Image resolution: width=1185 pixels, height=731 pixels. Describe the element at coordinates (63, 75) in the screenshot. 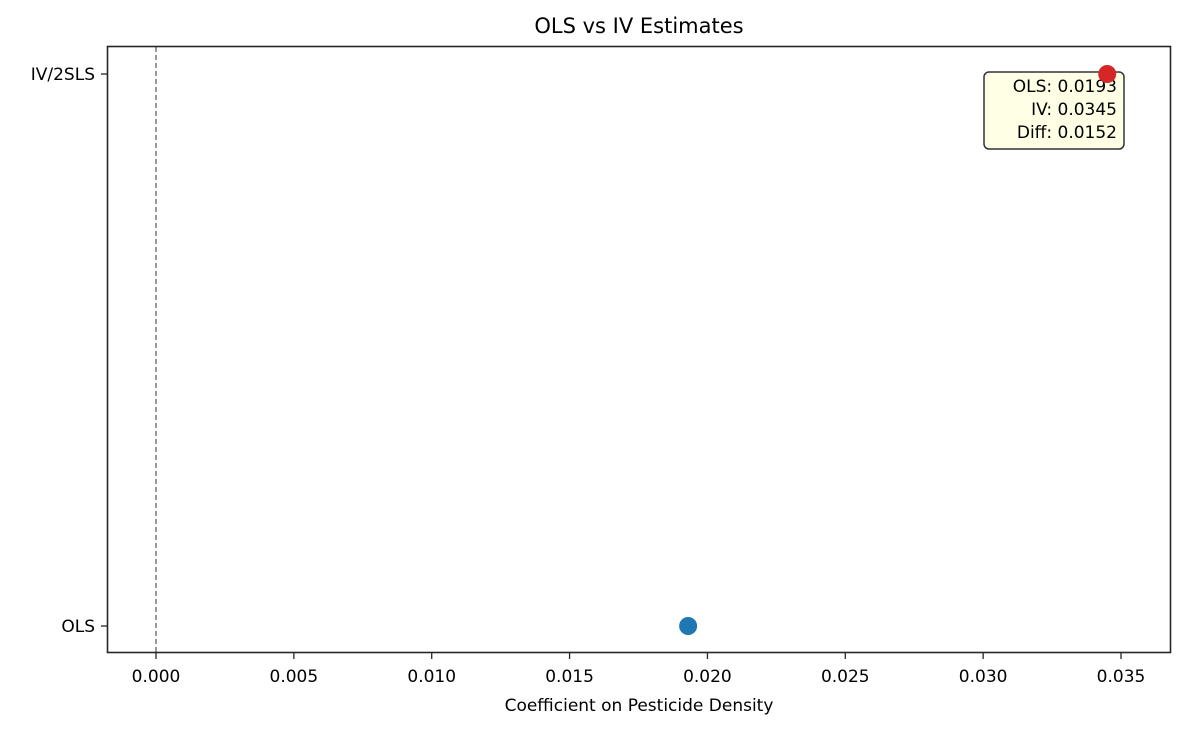

I see `y-tick-label-iv: IV/2SLS` at that location.